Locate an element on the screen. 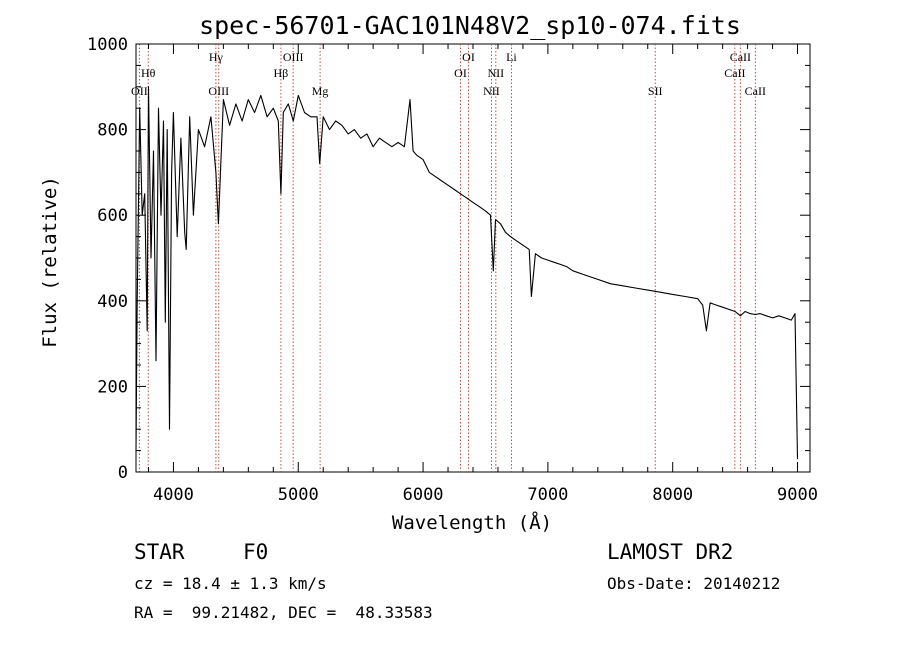 The width and height of the screenshot is (900, 649). coordinates: RA = 99.21482, DEC = 48.33583 is located at coordinates (283, 612).